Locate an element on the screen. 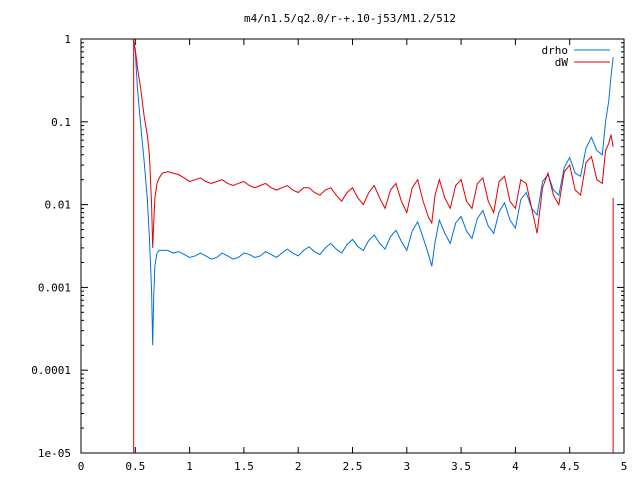  chart-title: m4/n1.5/q2.0/r-+.10-j53/M1.2/512 is located at coordinates (350, 18).